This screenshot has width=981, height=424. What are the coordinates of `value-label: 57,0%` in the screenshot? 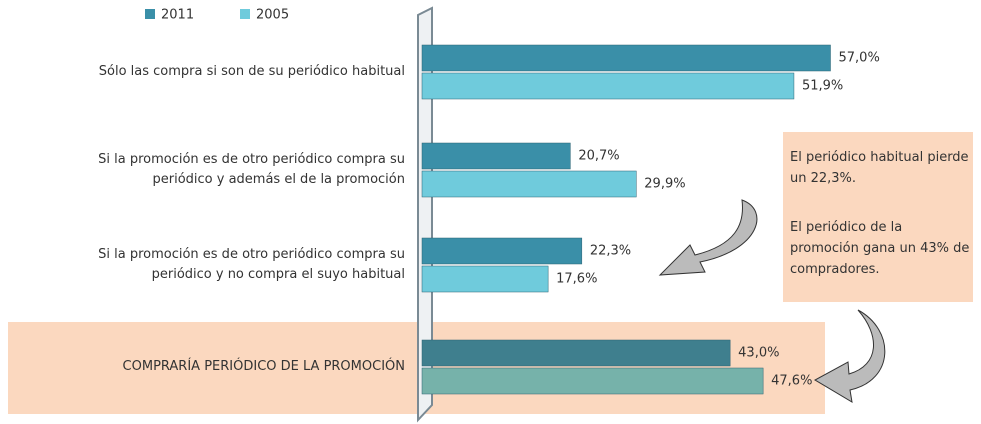 It's located at (859, 58).